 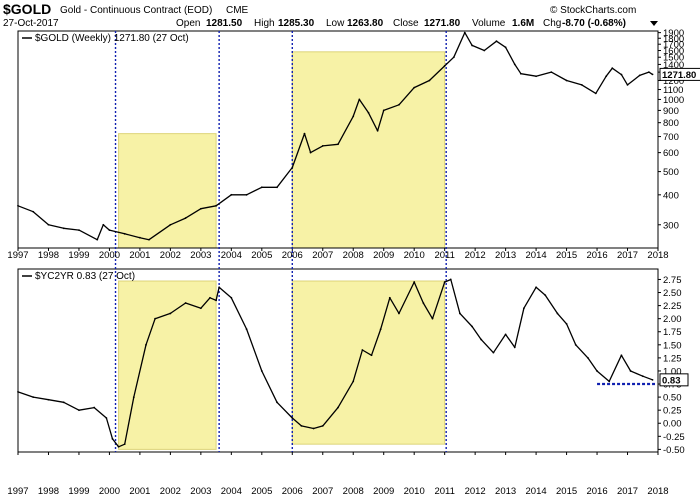 I want to click on ohlc-chg-label: Chg, so click(x=552, y=23).